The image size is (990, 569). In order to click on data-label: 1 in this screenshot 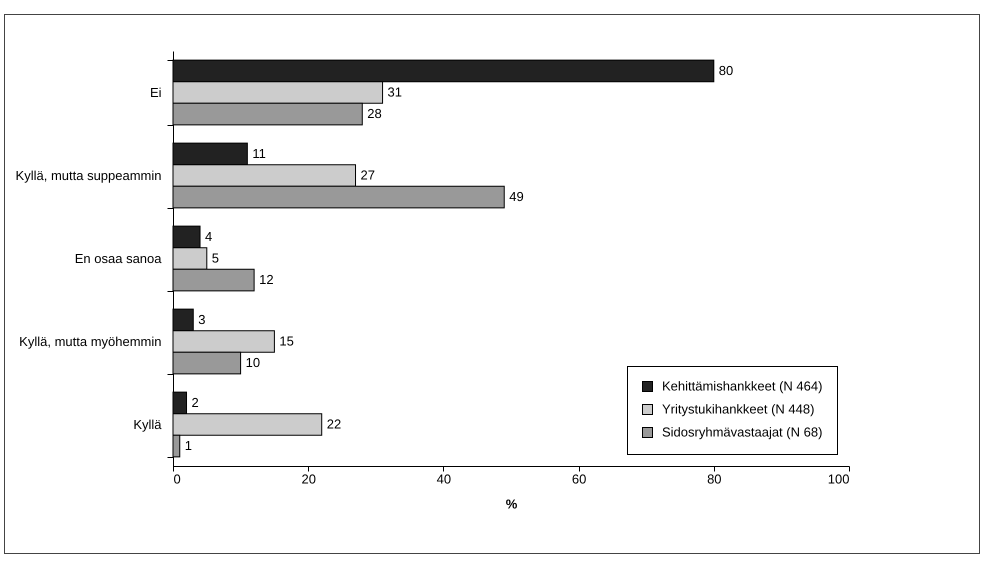, I will do `click(188, 446)`.